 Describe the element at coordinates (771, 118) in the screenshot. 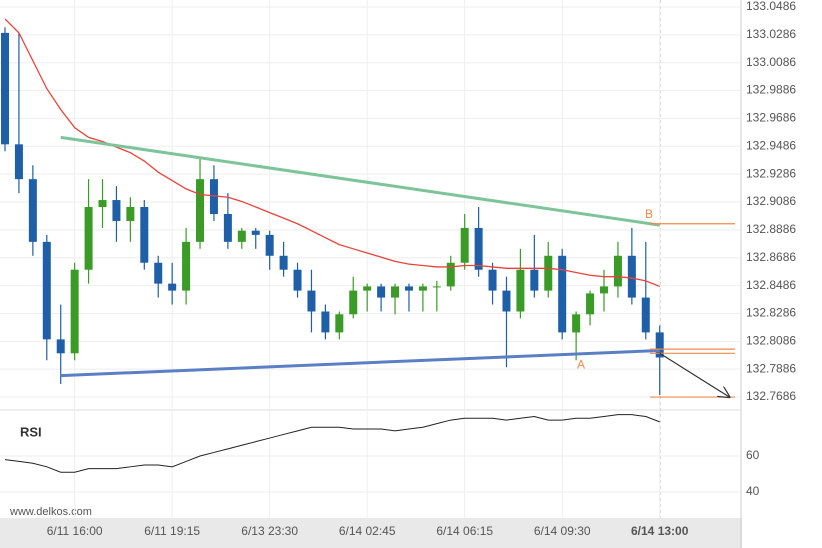

I see `y-tick-label: 132.9686` at that location.